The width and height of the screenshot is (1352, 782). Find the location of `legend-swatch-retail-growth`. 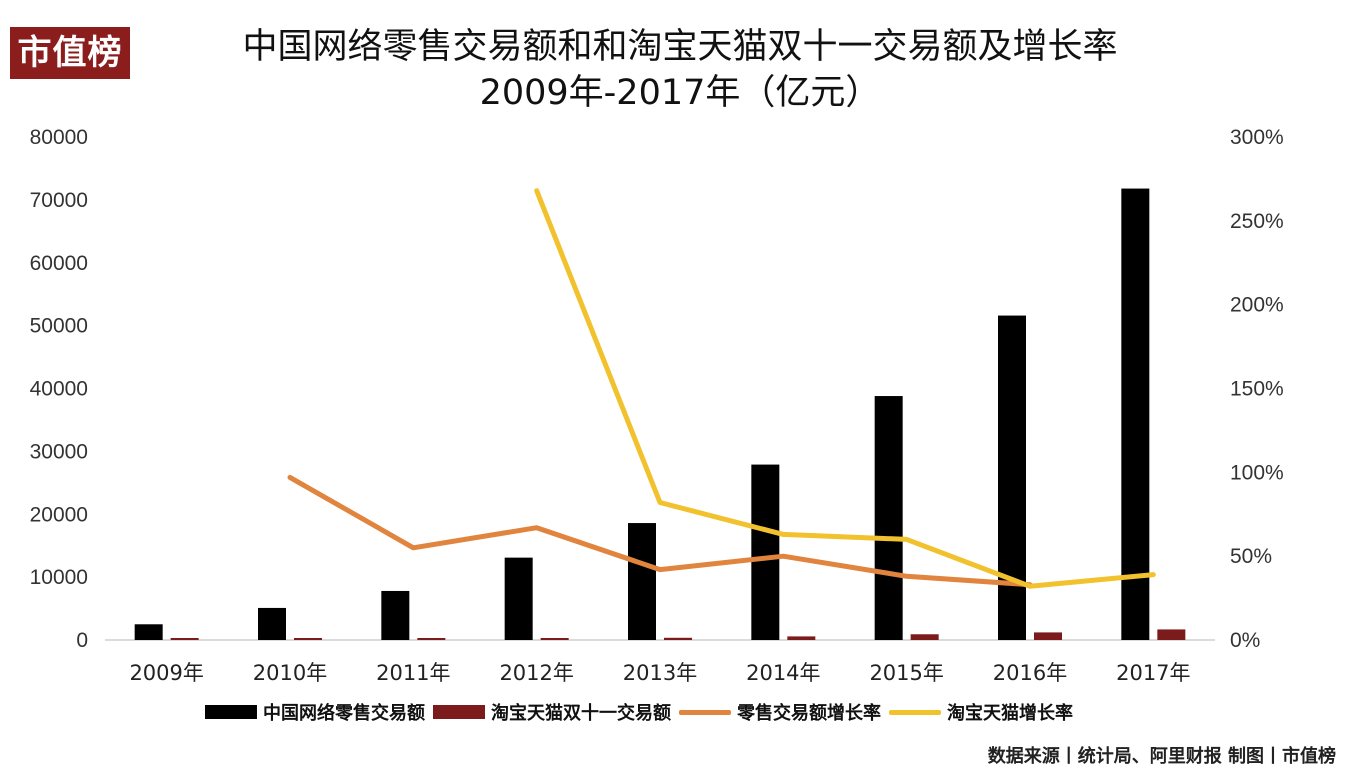

legend-swatch-retail-growth is located at coordinates (705, 712).